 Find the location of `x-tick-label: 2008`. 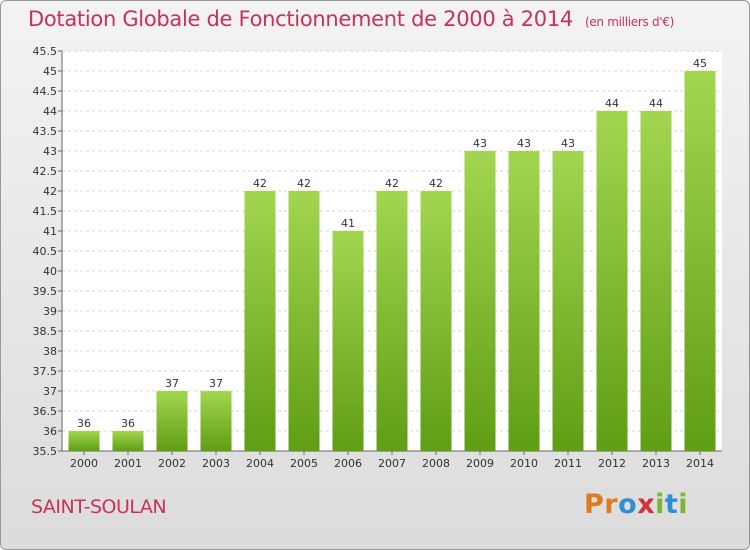

x-tick-label: 2008 is located at coordinates (436, 463).